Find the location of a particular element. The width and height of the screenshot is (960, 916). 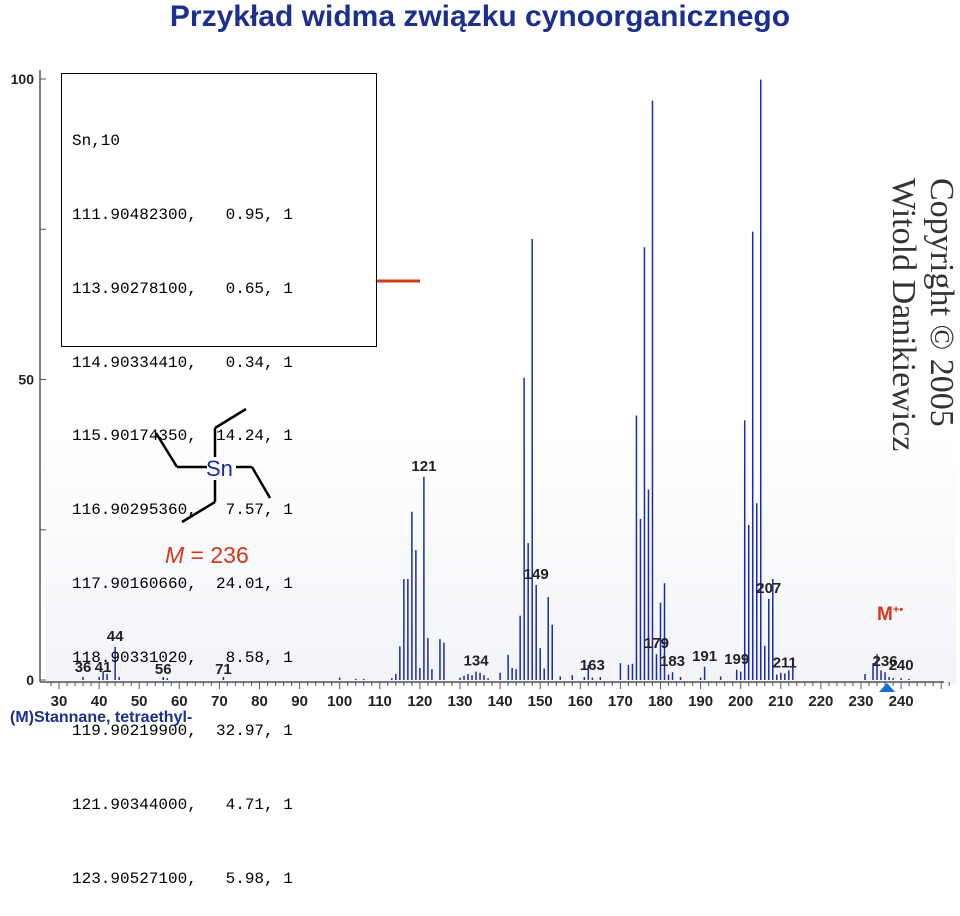

x-tick-label: 210 is located at coordinates (780, 701).